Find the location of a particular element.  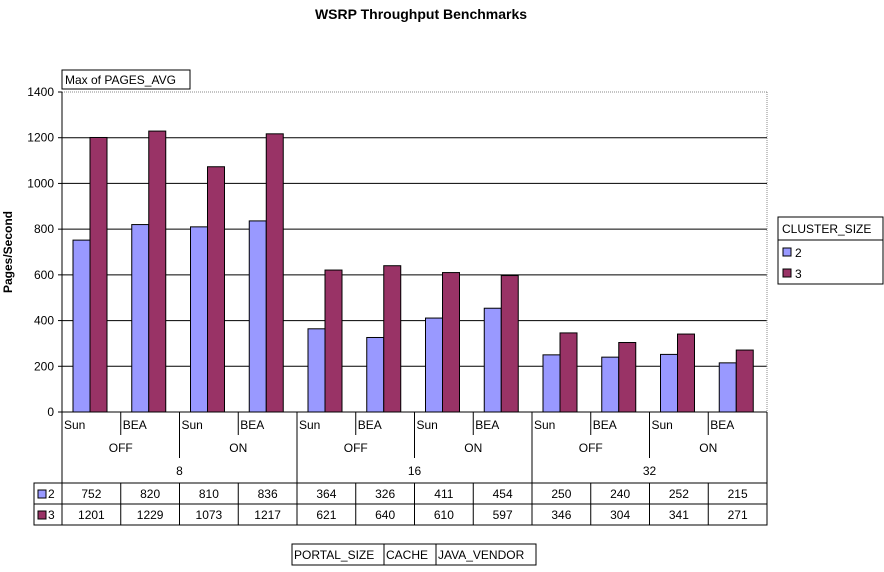

data-label: 1217 is located at coordinates (267, 515).